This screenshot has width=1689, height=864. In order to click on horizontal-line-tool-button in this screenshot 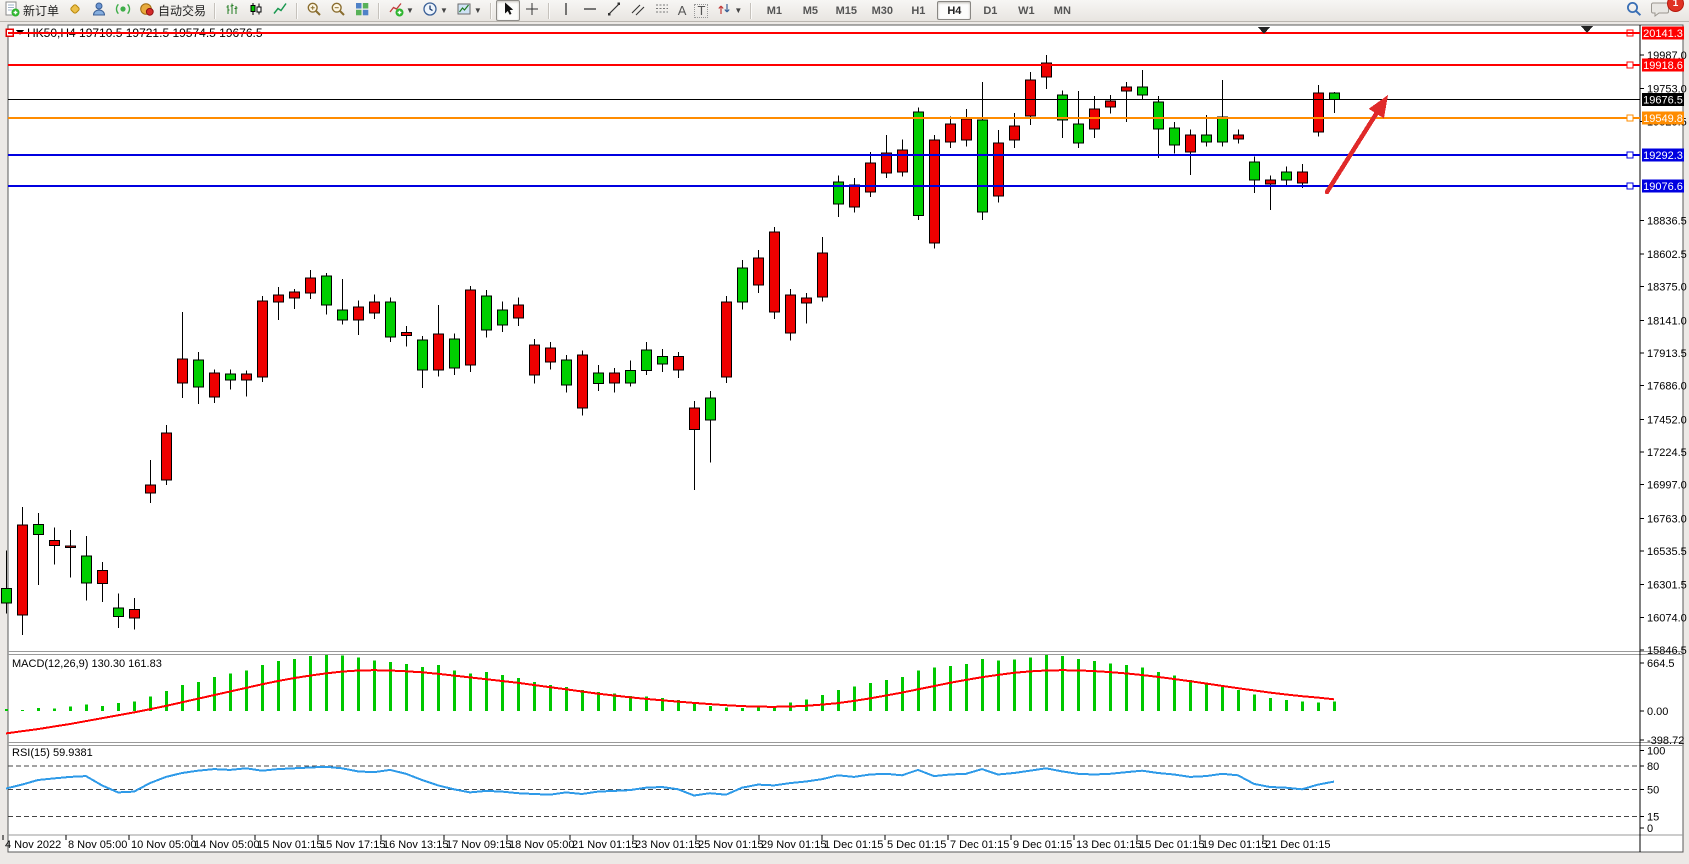, I will do `click(590, 10)`.